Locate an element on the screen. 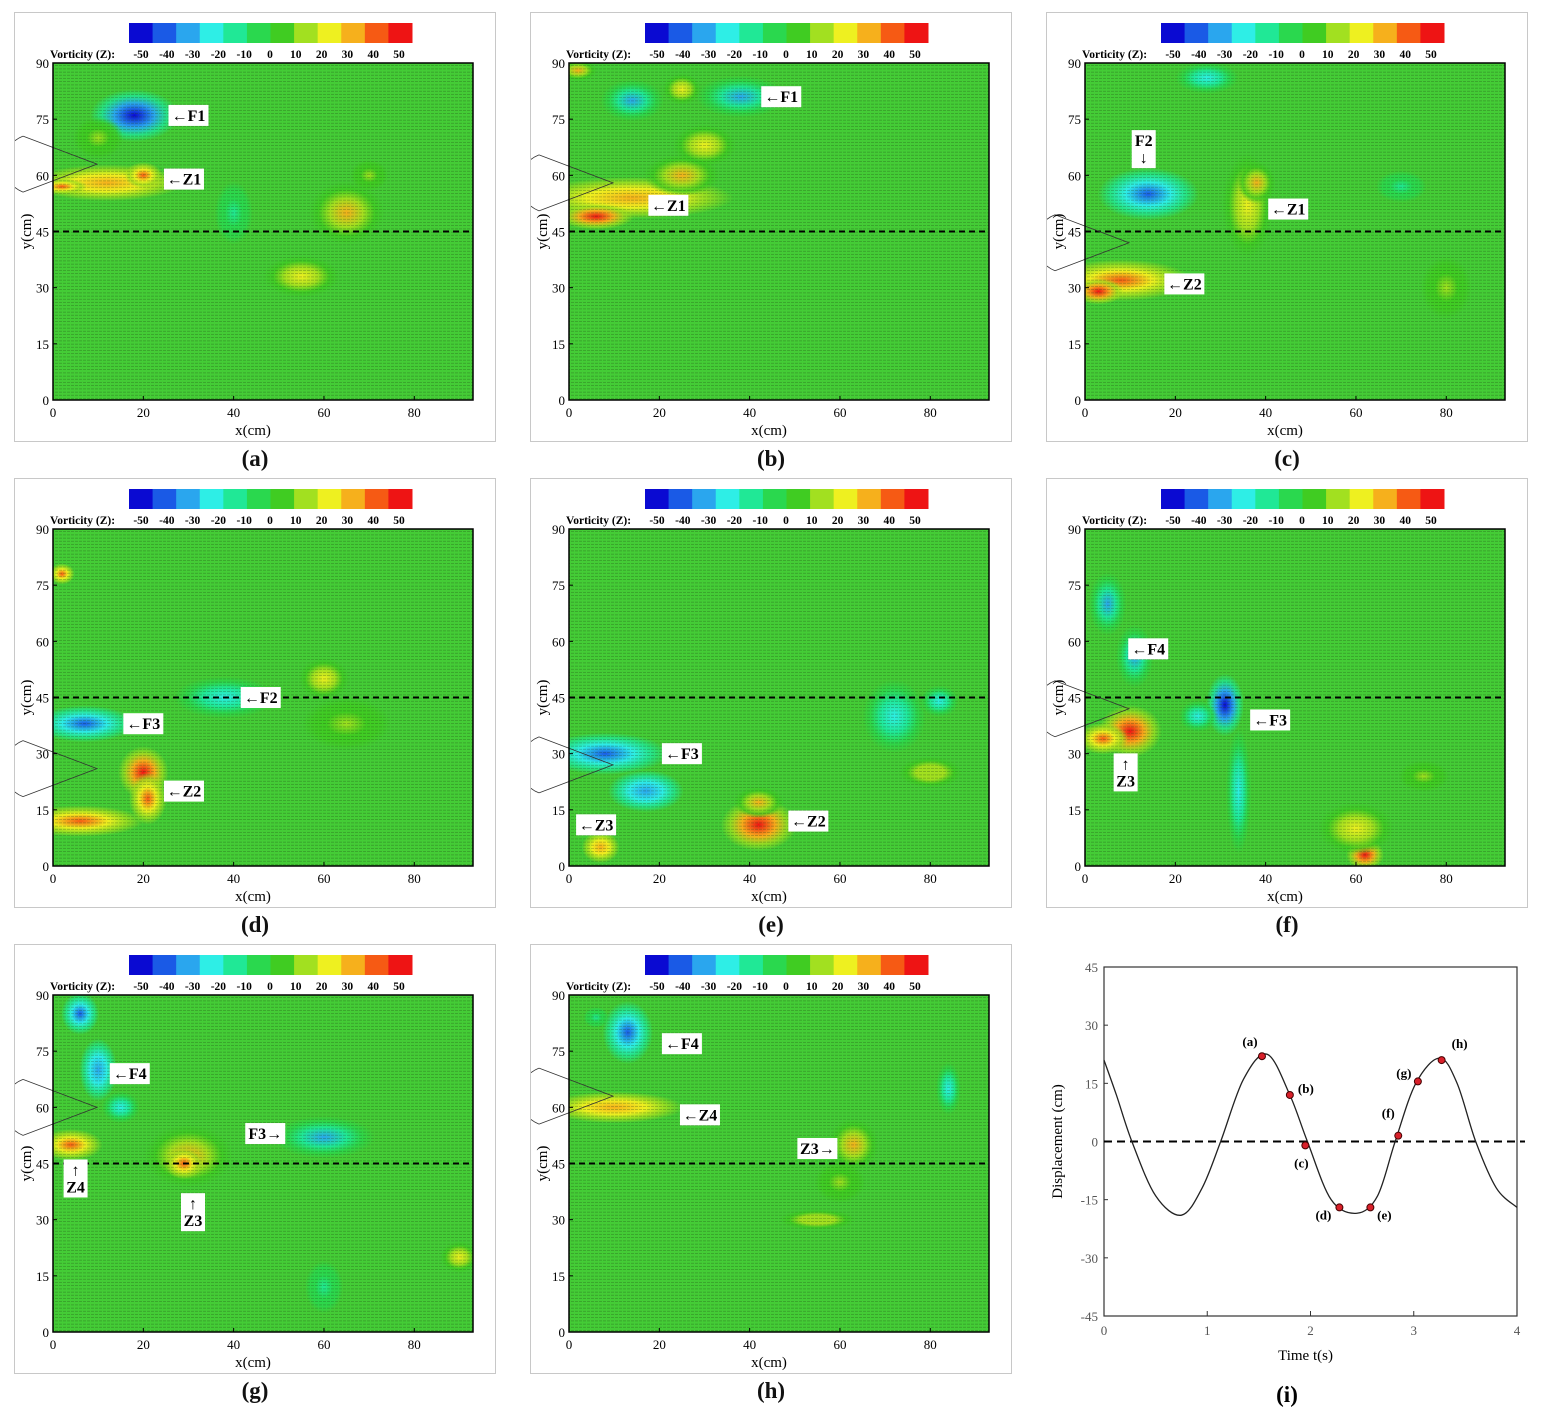 The height and width of the screenshot is (1419, 1544). vortex-label: ←F2 is located at coordinates (261, 698).